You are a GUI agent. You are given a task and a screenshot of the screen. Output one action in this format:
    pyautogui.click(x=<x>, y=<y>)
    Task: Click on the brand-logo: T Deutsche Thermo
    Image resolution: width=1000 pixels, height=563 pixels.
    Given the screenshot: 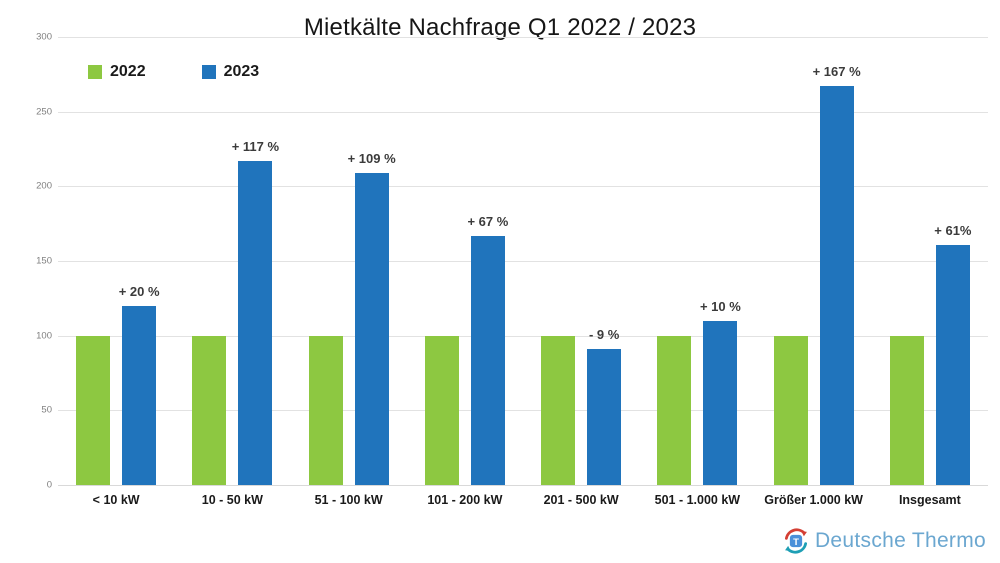 What is the action you would take?
    pyautogui.click(x=884, y=541)
    